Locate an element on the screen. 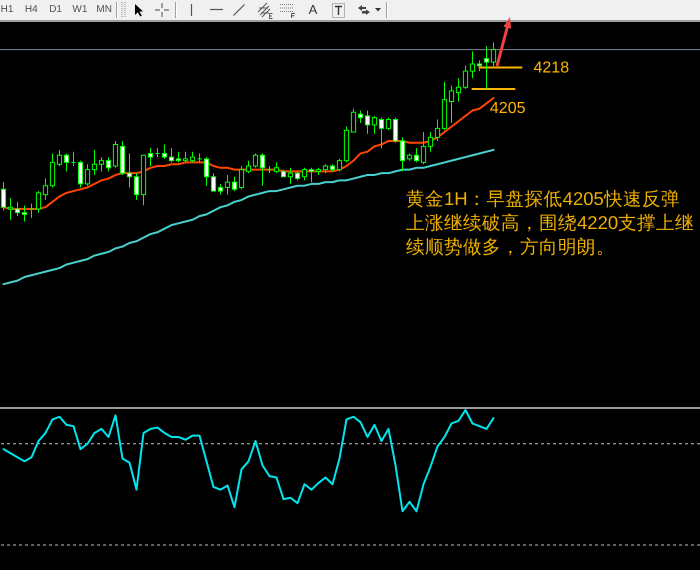 The image size is (700, 570). text: D1 is located at coordinates (55, 10).